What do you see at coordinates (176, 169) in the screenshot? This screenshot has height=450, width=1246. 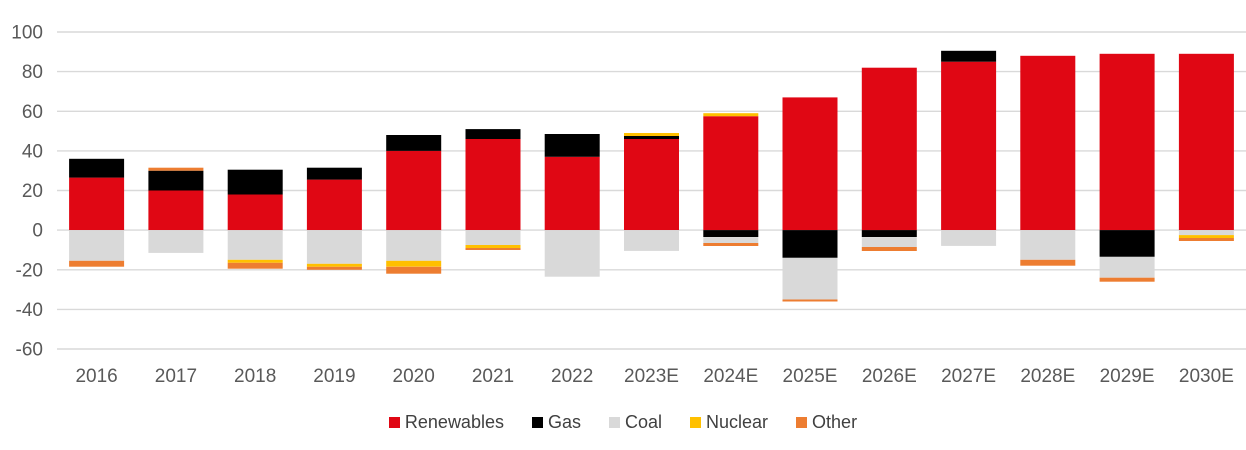 I see `bar-segment-other-2017` at bounding box center [176, 169].